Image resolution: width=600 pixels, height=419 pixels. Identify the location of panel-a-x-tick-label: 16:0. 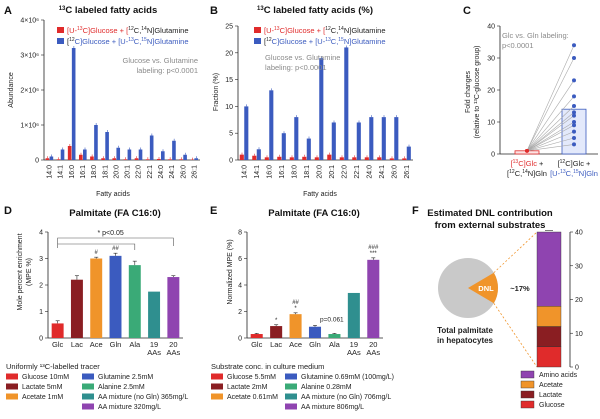
(72, 172).